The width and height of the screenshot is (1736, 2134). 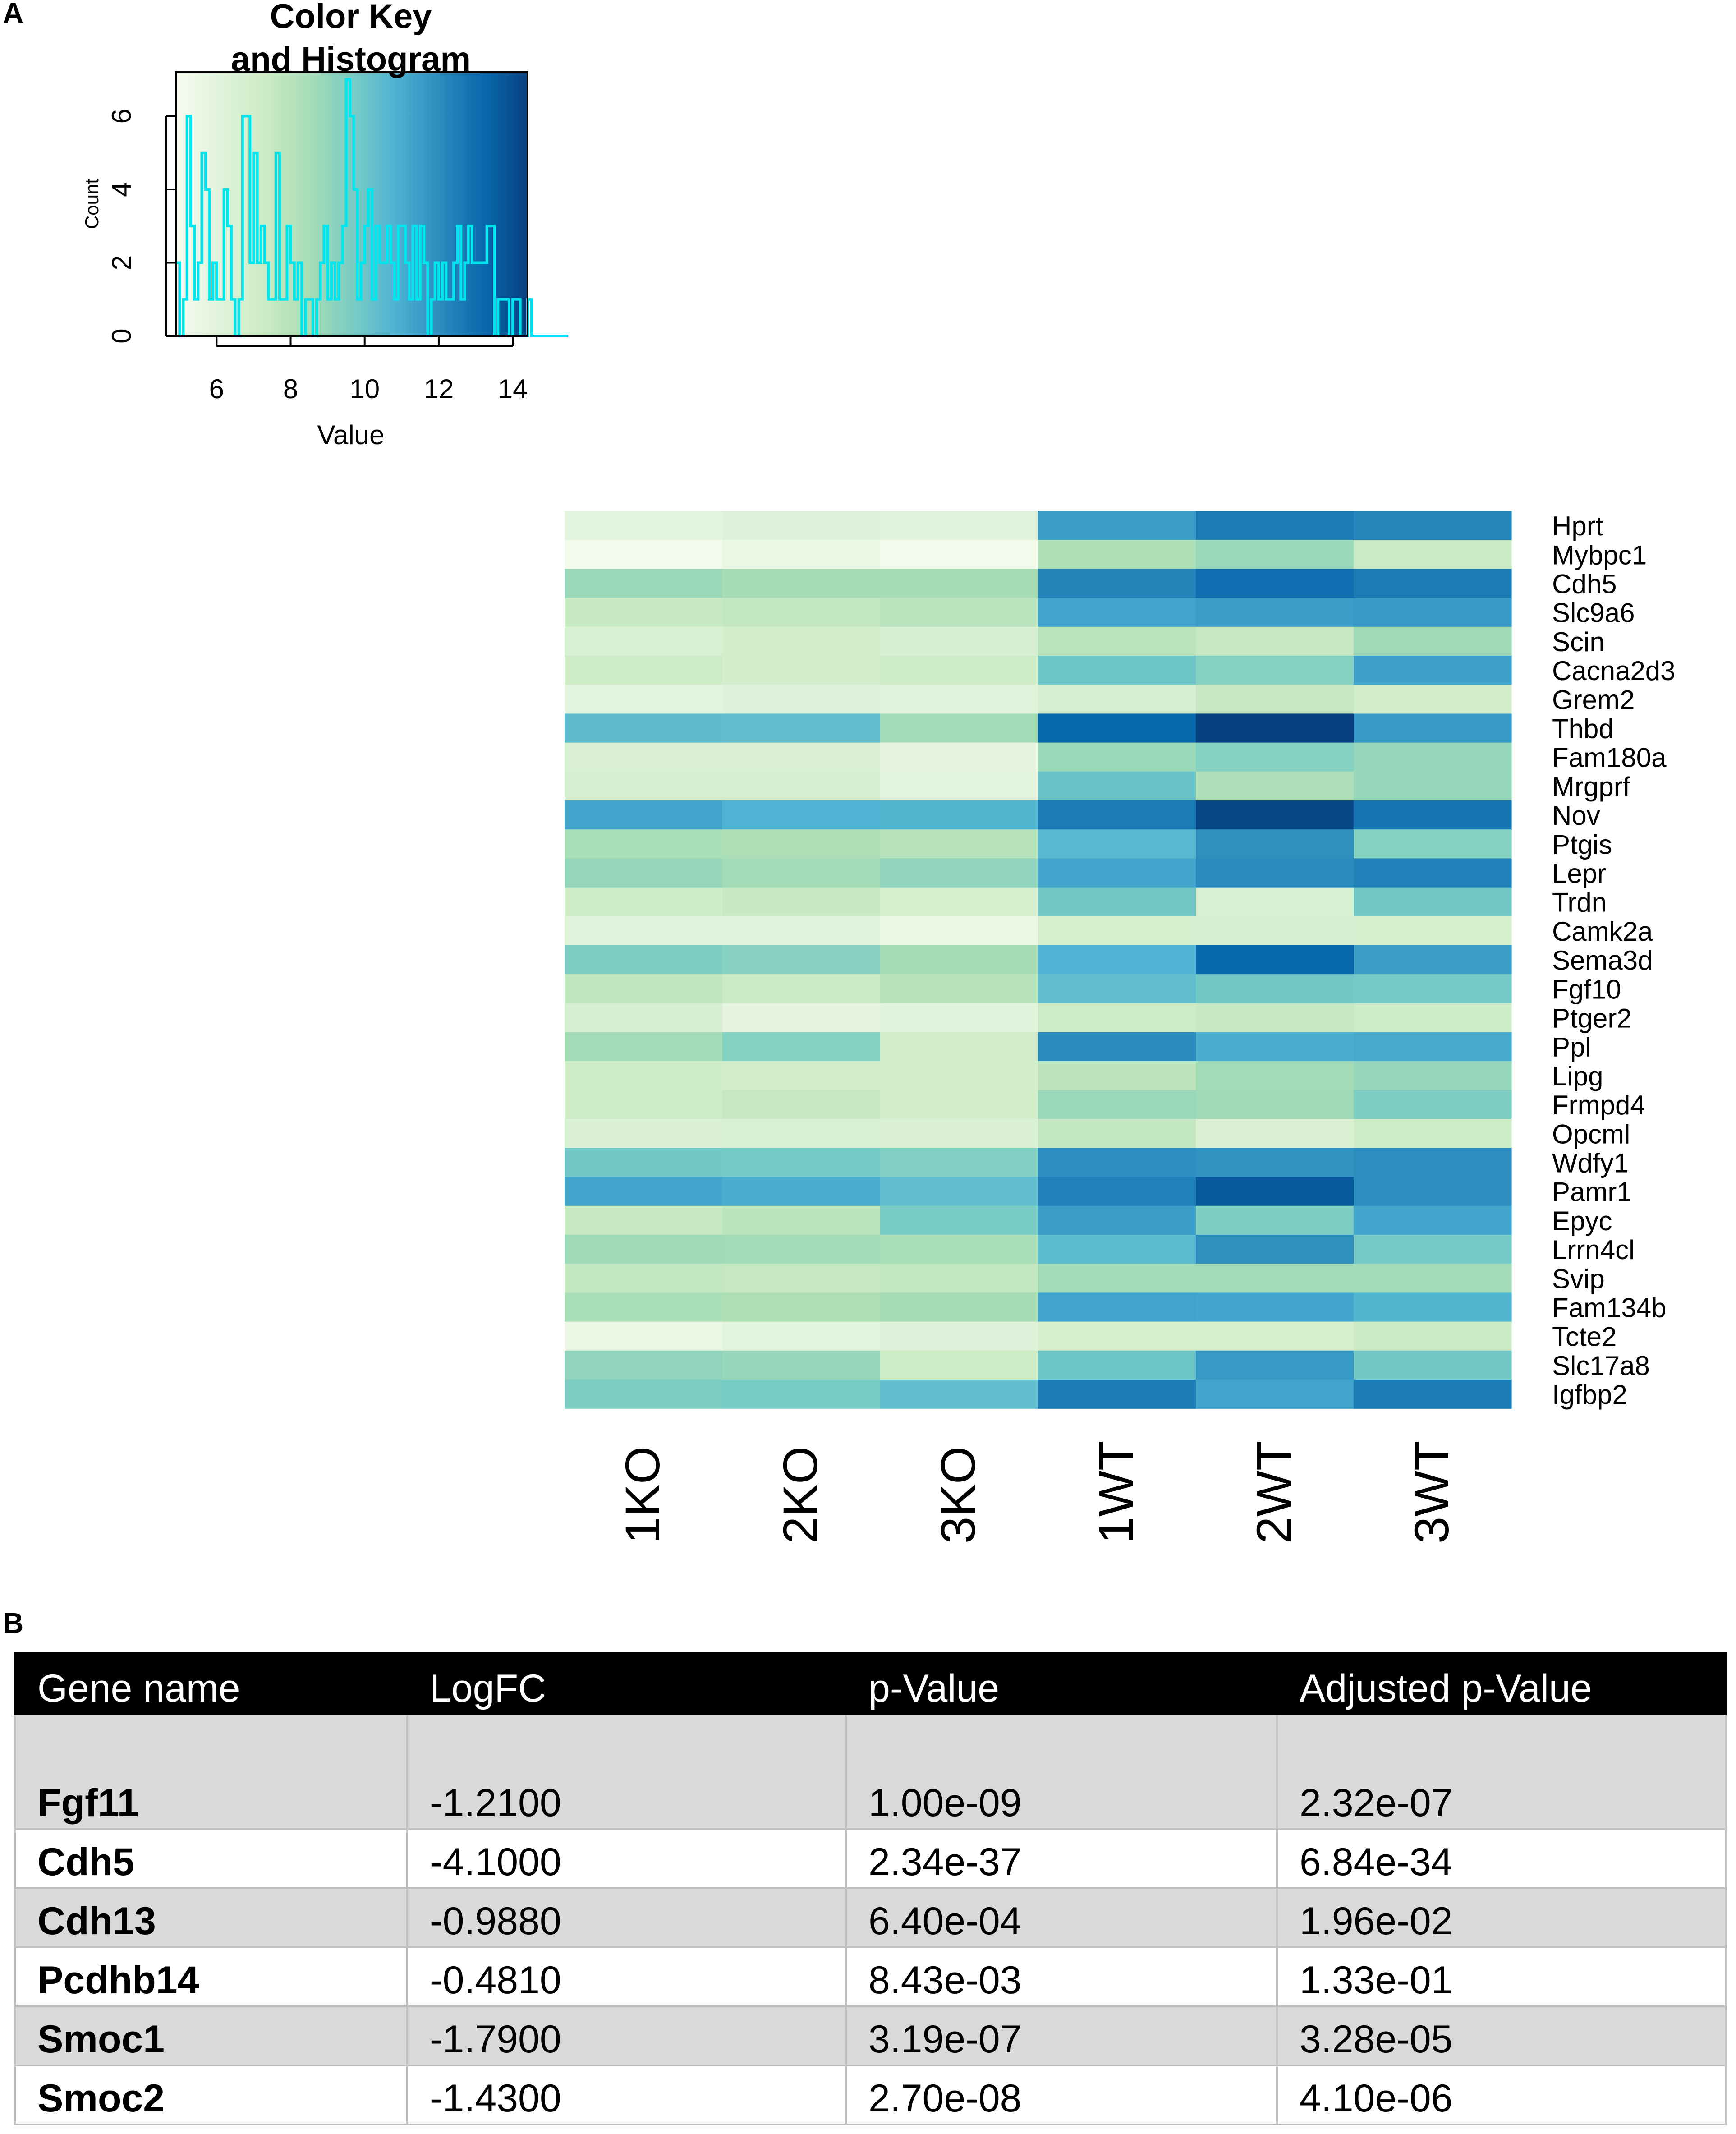 I want to click on column-label: 1WT, so click(x=1115, y=1492).